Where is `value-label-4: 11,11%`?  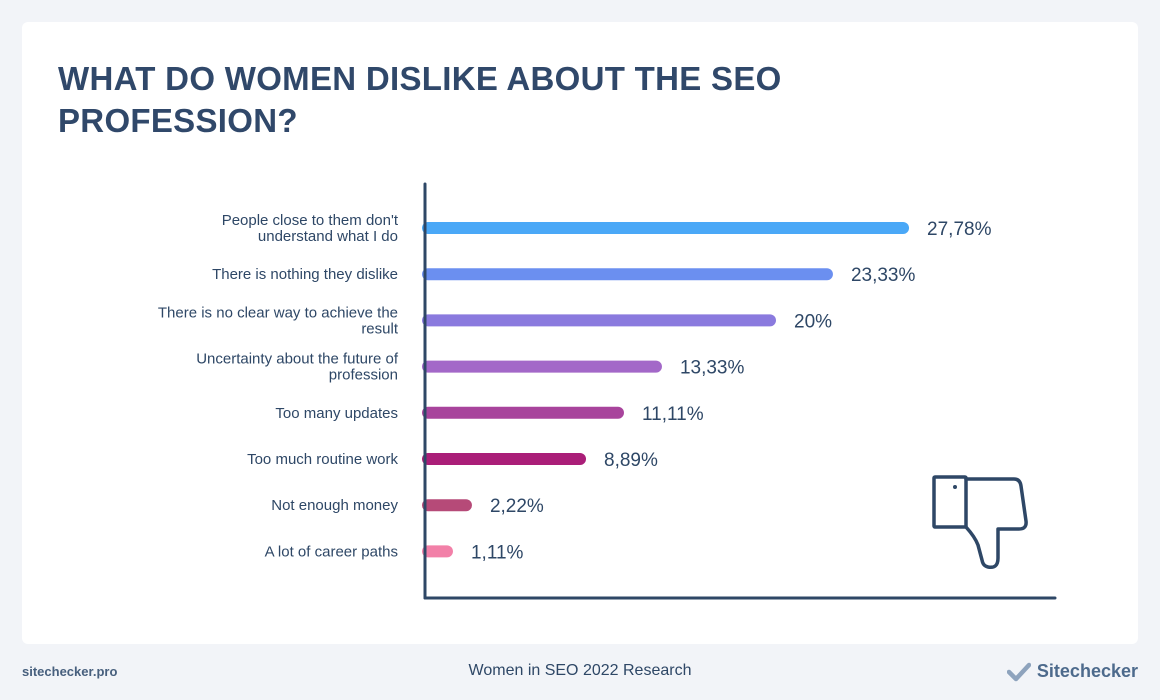
value-label-4: 11,11% is located at coordinates (673, 414).